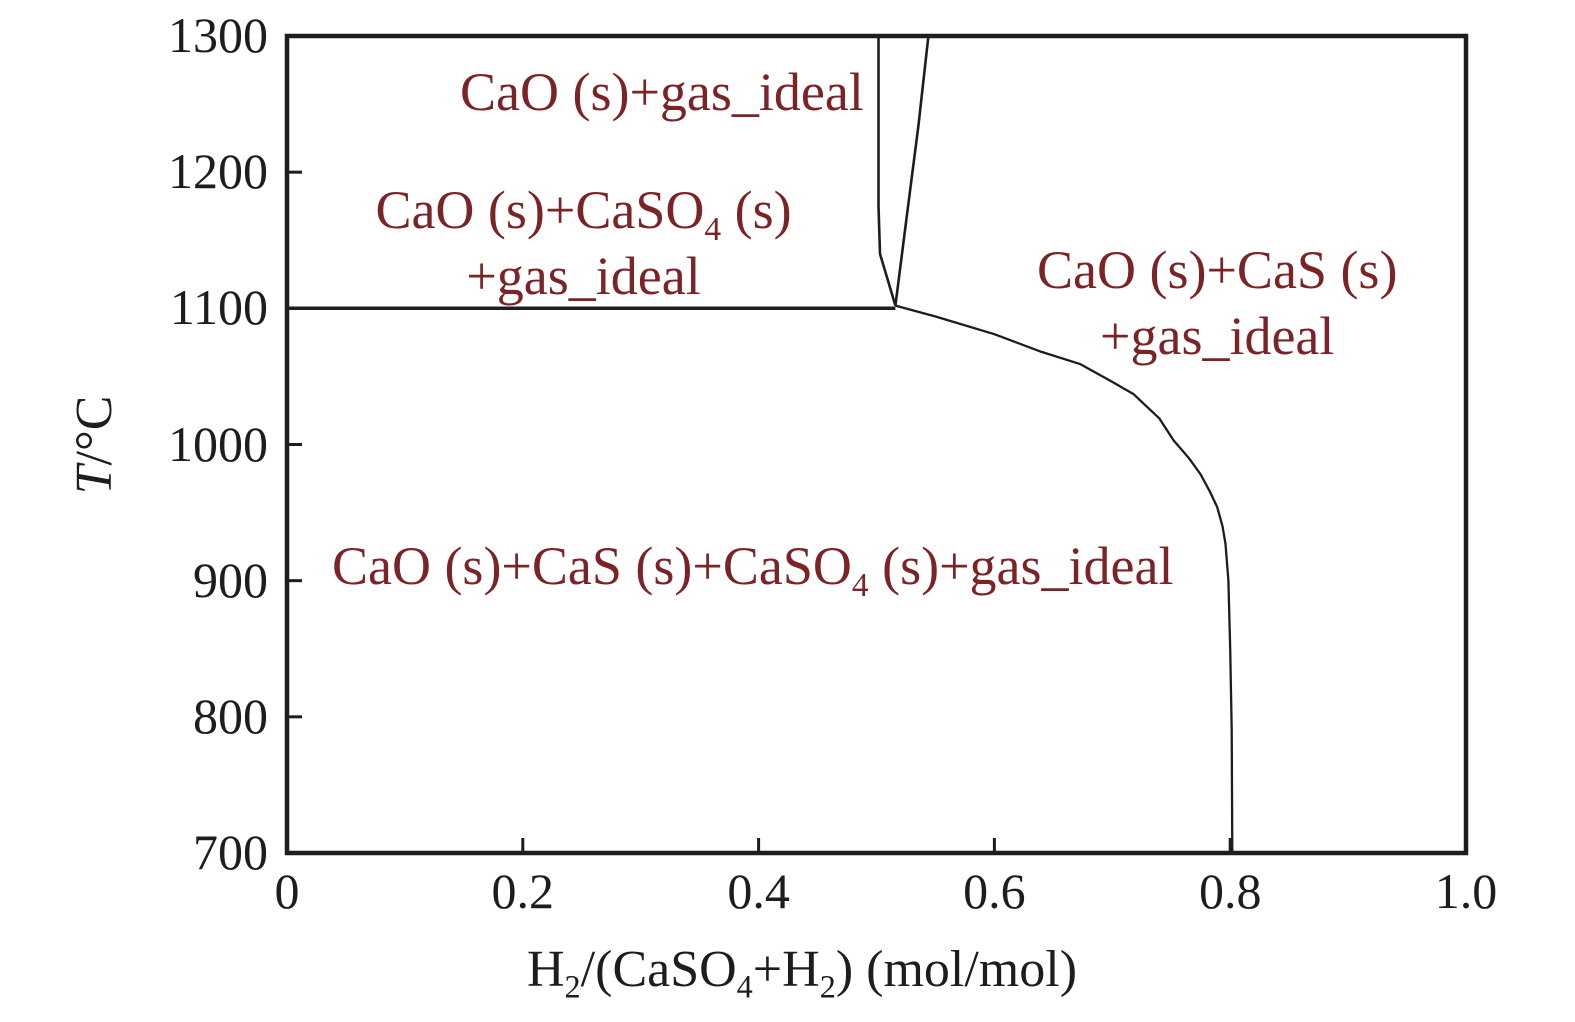 This screenshot has width=1575, height=1022. What do you see at coordinates (912, 170) in the screenshot?
I see `boundary-v-right-line` at bounding box center [912, 170].